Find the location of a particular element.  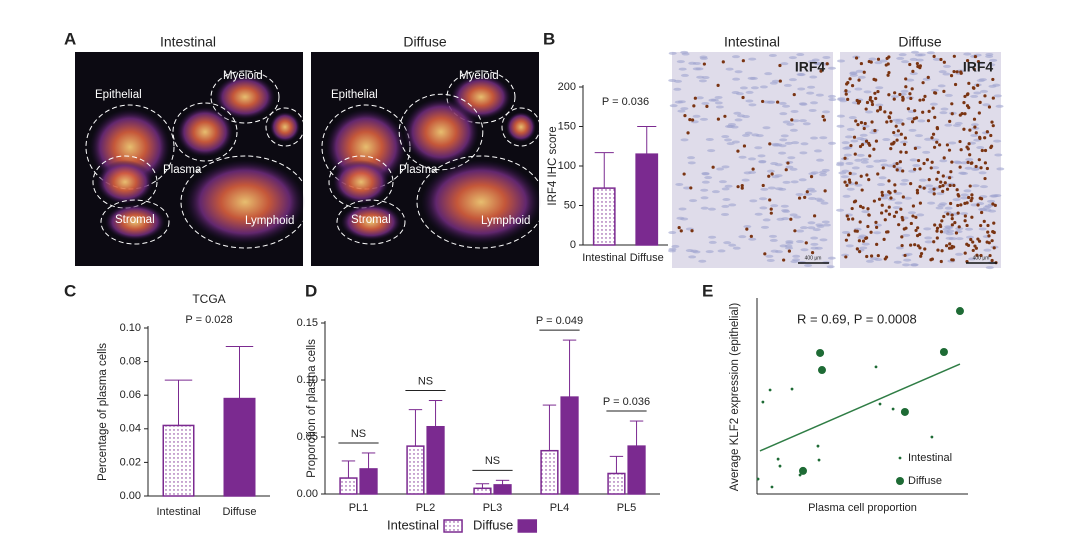

legend-label: Intestinal is located at coordinates (930, 458).